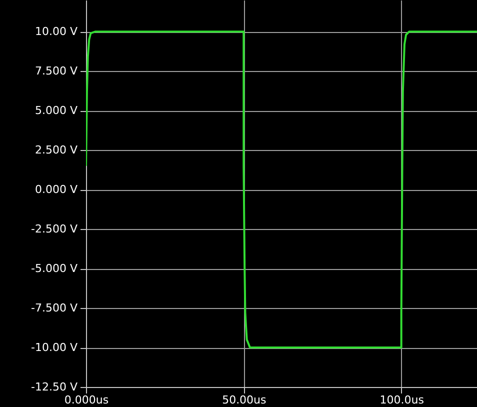 This screenshot has width=477, height=407. What do you see at coordinates (86, 400) in the screenshot?
I see `x-tick-label: 0.000us` at bounding box center [86, 400].